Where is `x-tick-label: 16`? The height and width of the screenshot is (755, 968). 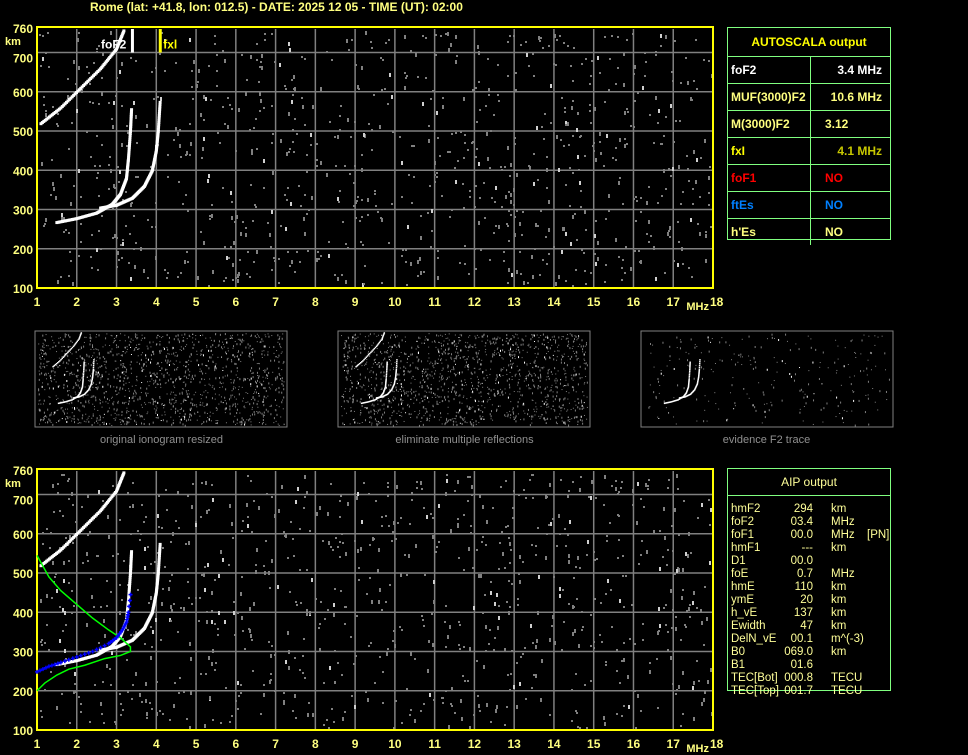 x-tick-label: 16 is located at coordinates (634, 744).